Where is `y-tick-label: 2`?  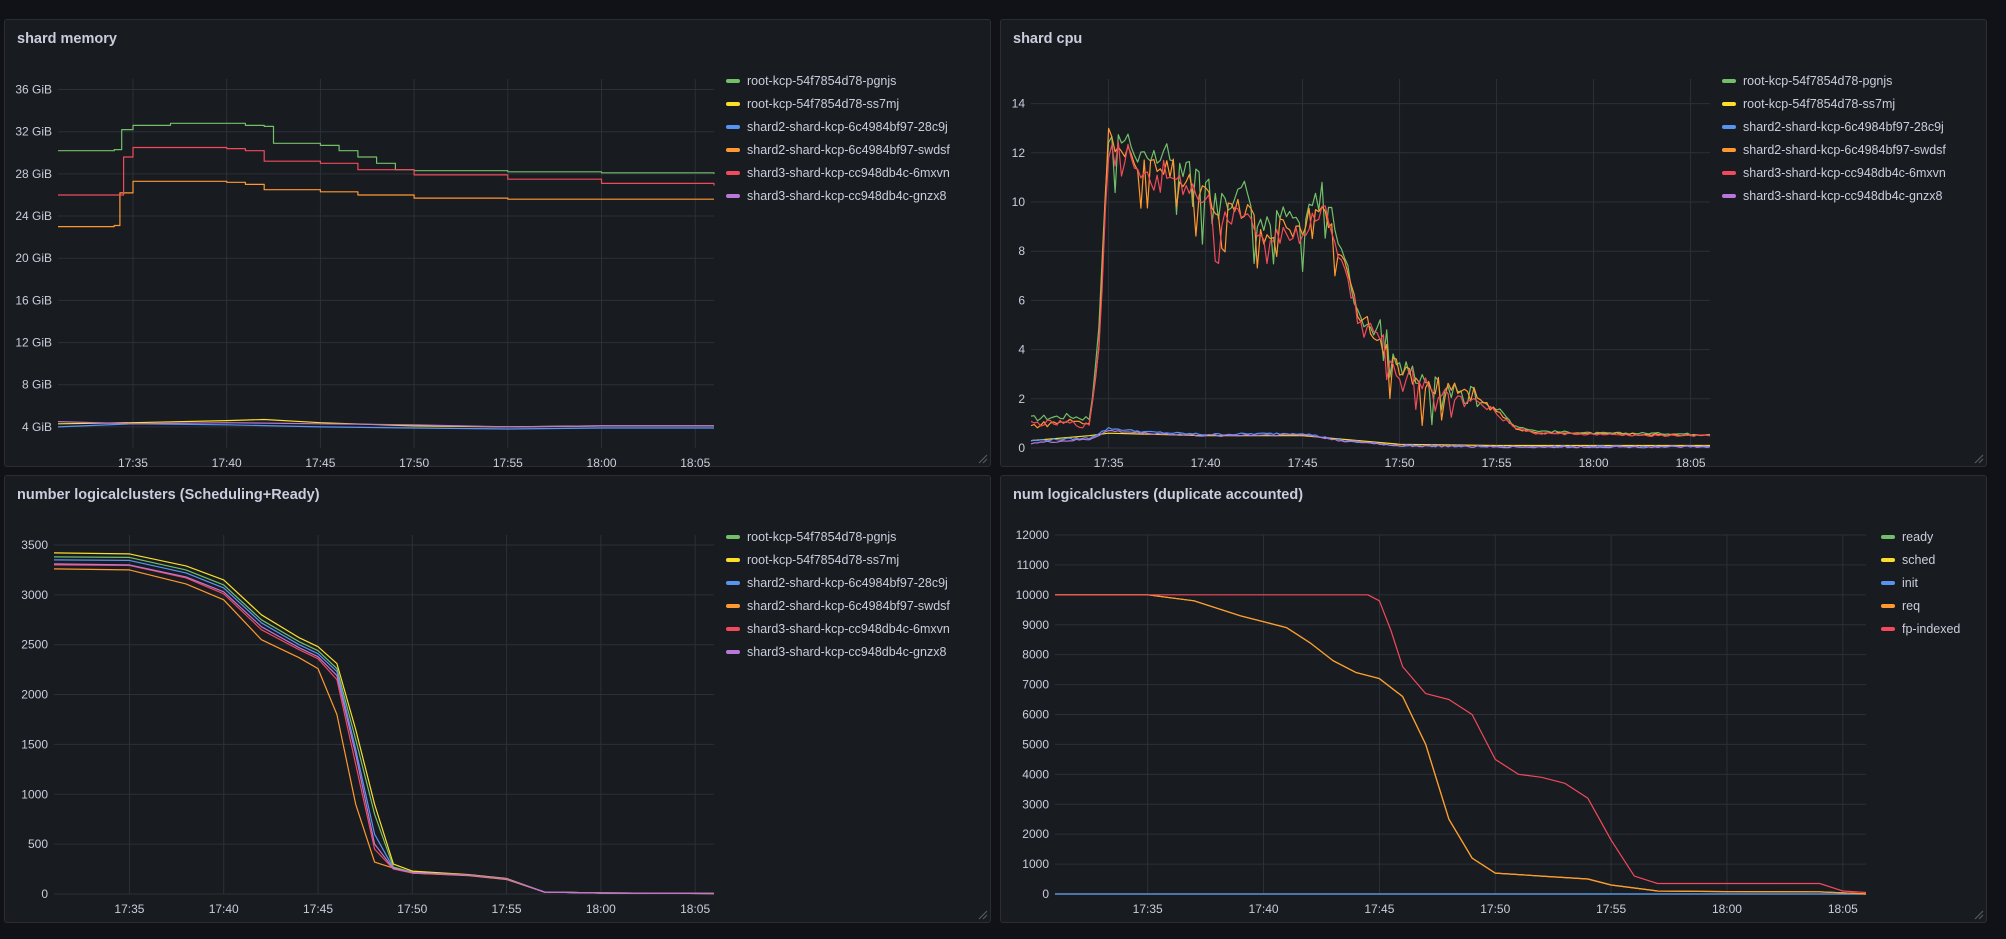 y-tick-label: 2 is located at coordinates (1021, 399).